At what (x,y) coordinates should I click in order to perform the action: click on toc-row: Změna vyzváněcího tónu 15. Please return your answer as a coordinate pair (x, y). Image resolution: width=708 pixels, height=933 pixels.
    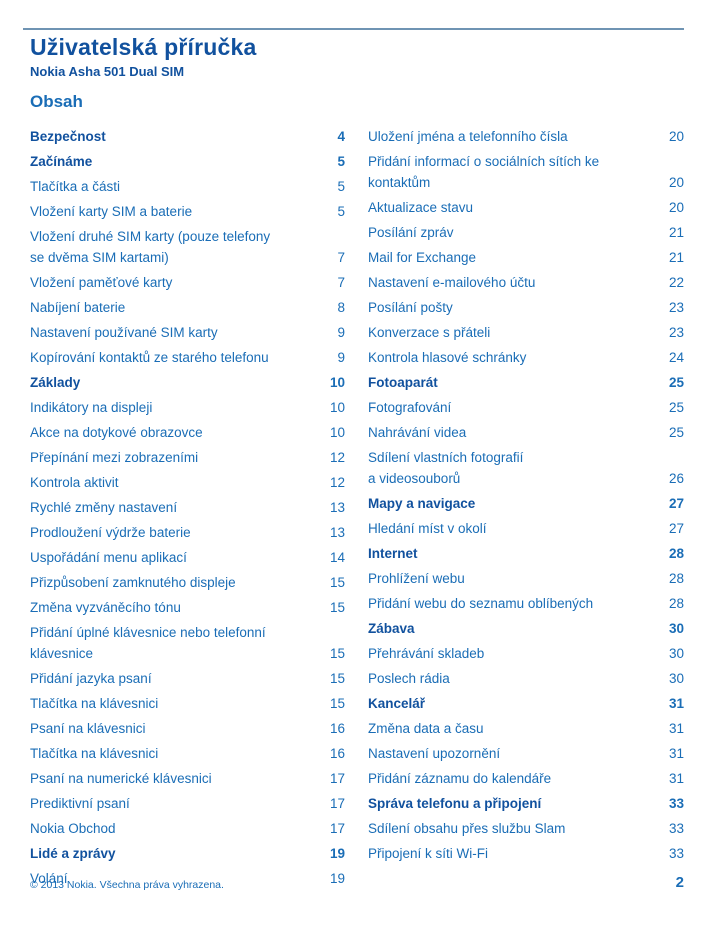
    Looking at the image, I should click on (187, 607).